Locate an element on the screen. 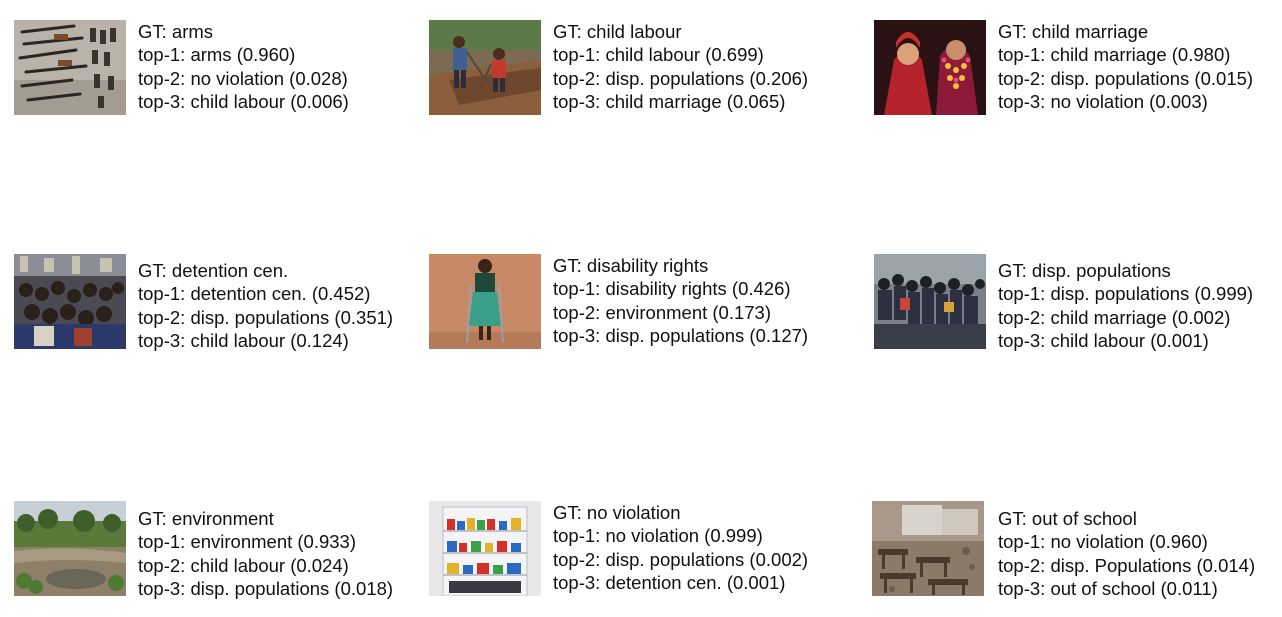 This screenshot has height=617, width=1282. top-1-prediction: top-1: detention cen. (0.452) is located at coordinates (254, 294).